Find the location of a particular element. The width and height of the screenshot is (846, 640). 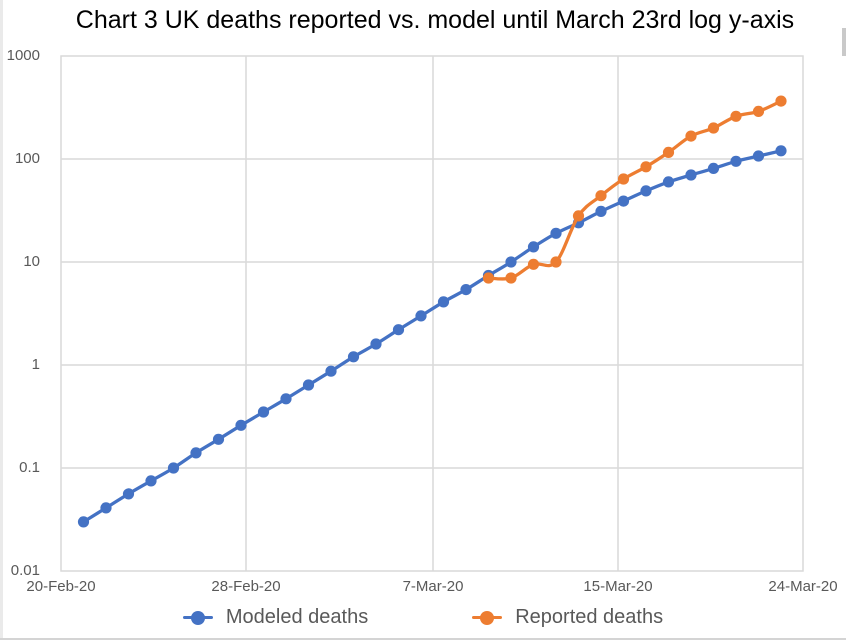

scrollbar-fragment is located at coordinates (844, 42).